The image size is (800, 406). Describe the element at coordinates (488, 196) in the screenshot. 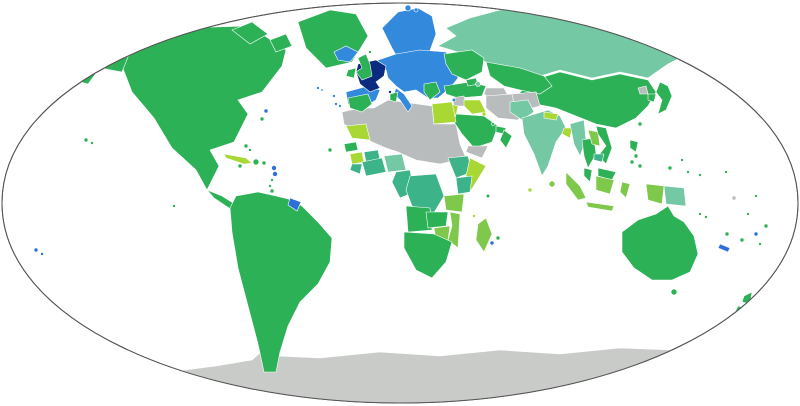

I see `region-seychelles` at that location.